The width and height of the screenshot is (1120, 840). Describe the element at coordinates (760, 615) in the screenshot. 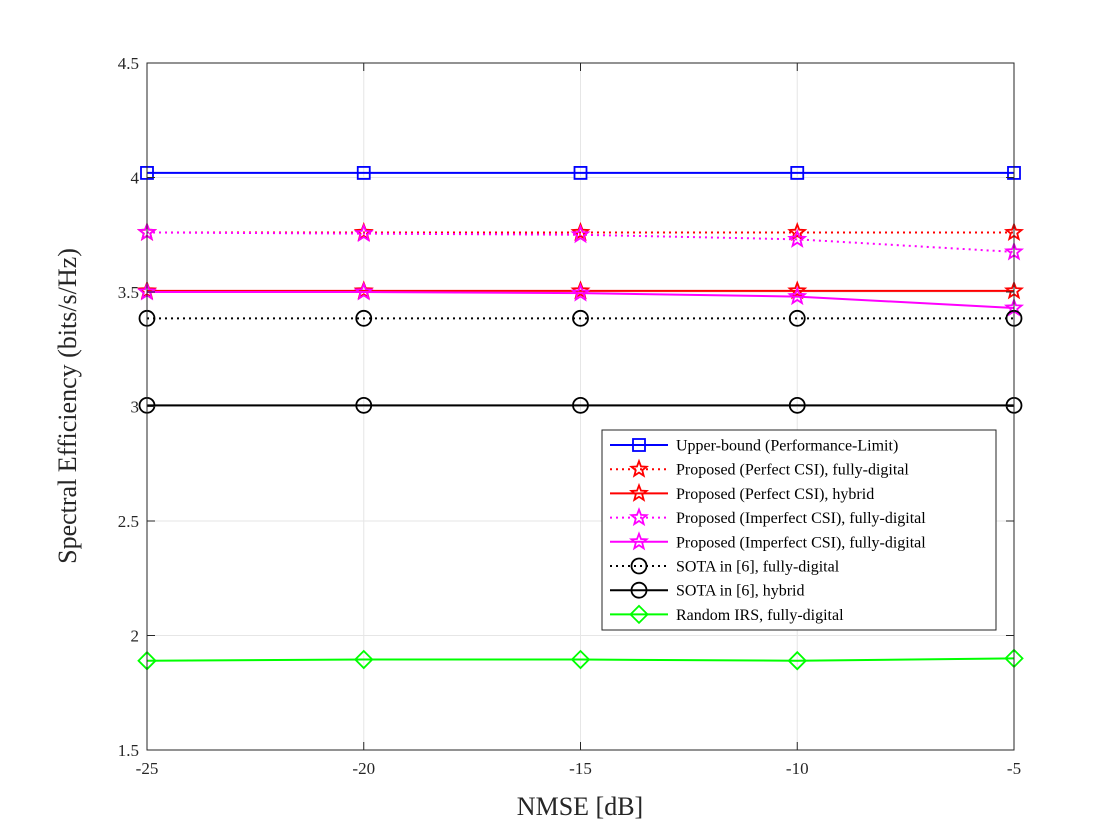

I see `legend-label: Random IRS, fully-digital` at that location.